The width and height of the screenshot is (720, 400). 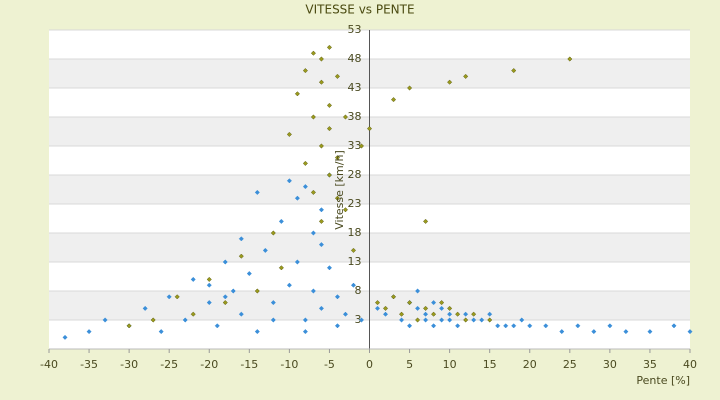 What do you see at coordinates (409, 364) in the screenshot?
I see `x-tick-label: 5` at bounding box center [409, 364].